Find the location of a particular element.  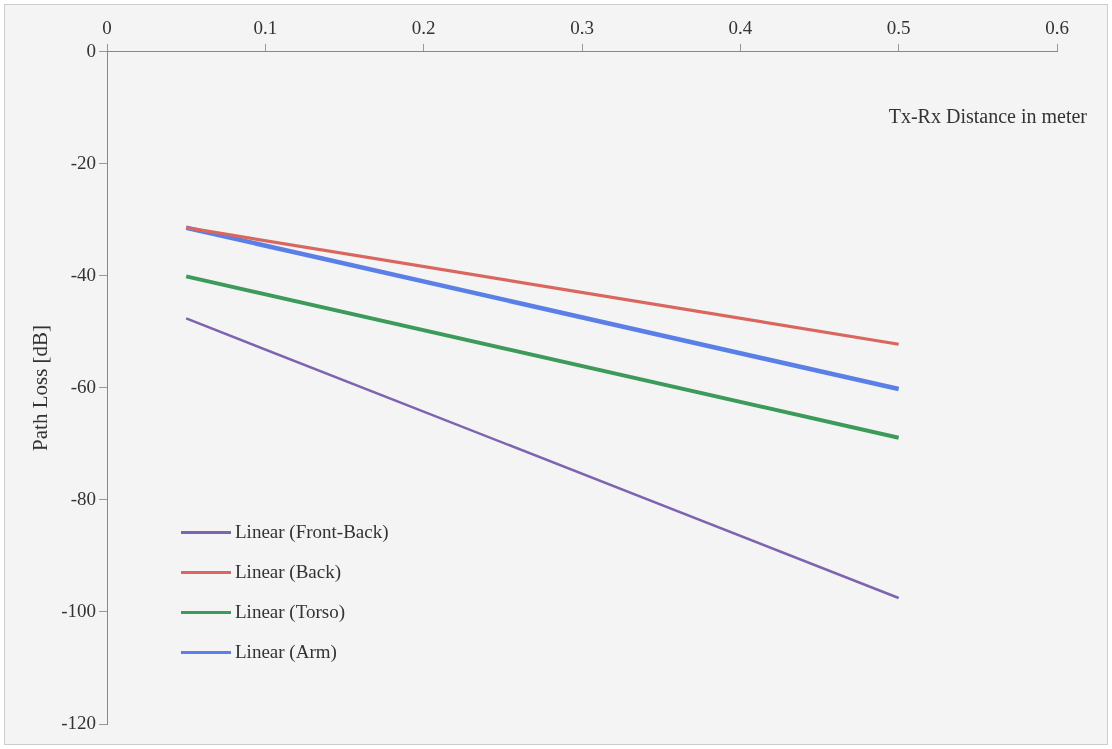

x-tick-label: 0.3 is located at coordinates (582, 28).